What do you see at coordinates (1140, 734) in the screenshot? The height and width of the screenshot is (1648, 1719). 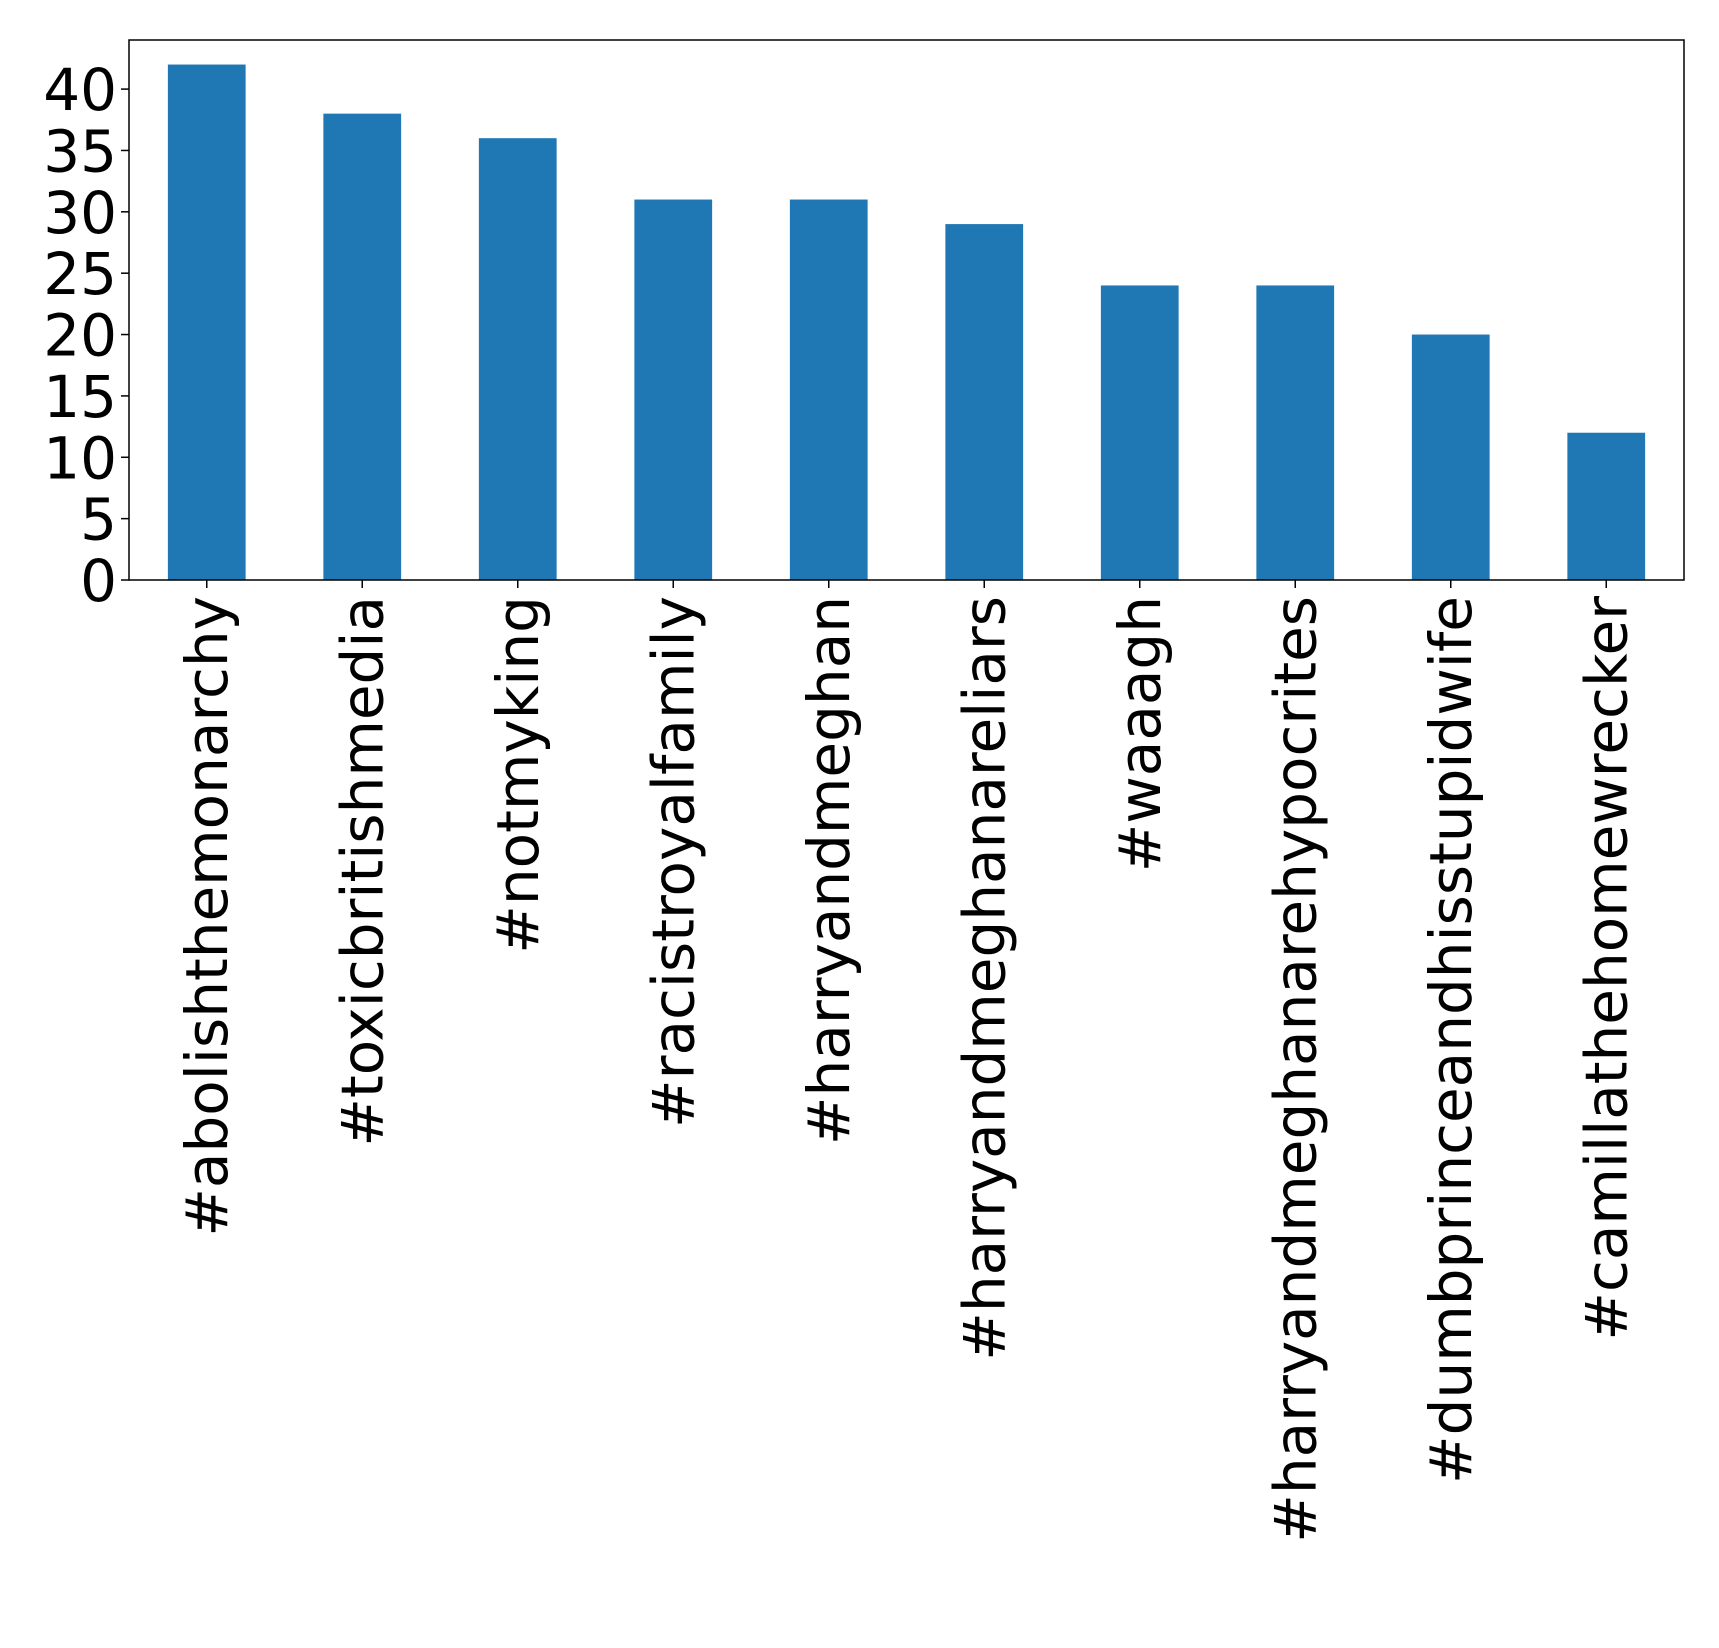 I see `x-tick-label-6: #waaagh` at bounding box center [1140, 734].